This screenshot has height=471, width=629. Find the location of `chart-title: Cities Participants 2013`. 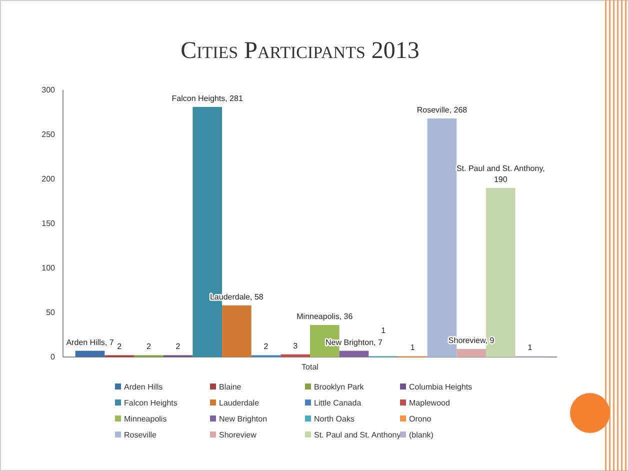

chart-title: Cities Participants 2013 is located at coordinates (300, 51).